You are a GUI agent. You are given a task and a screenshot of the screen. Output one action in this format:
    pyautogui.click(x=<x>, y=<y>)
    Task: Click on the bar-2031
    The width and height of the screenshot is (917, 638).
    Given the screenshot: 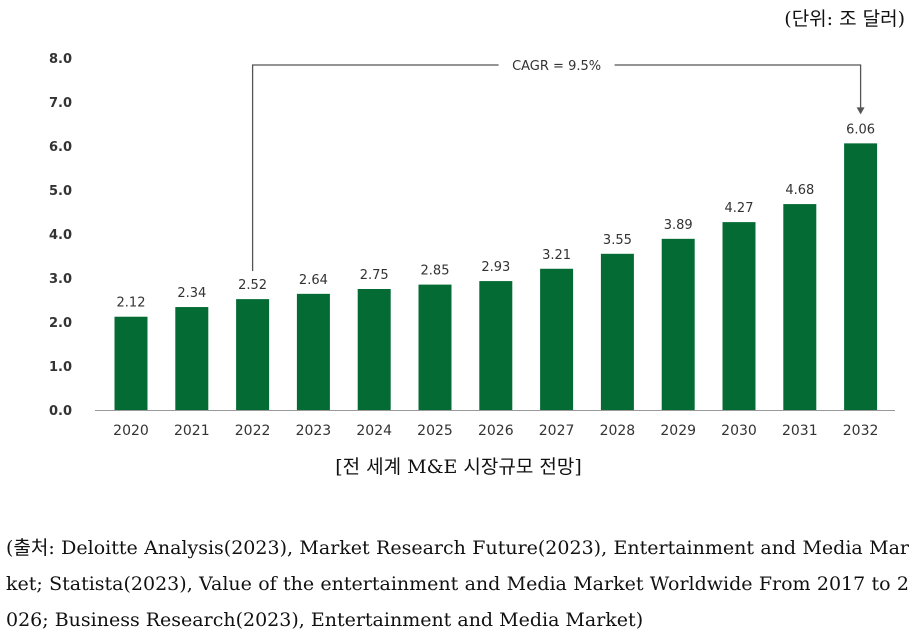 What is the action you would take?
    pyautogui.click(x=800, y=307)
    